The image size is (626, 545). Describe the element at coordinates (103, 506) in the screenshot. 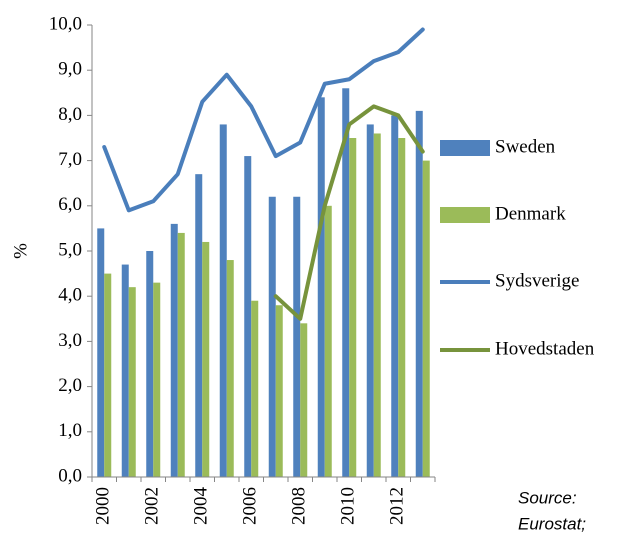

I see `x-tick-label: 2000` at that location.